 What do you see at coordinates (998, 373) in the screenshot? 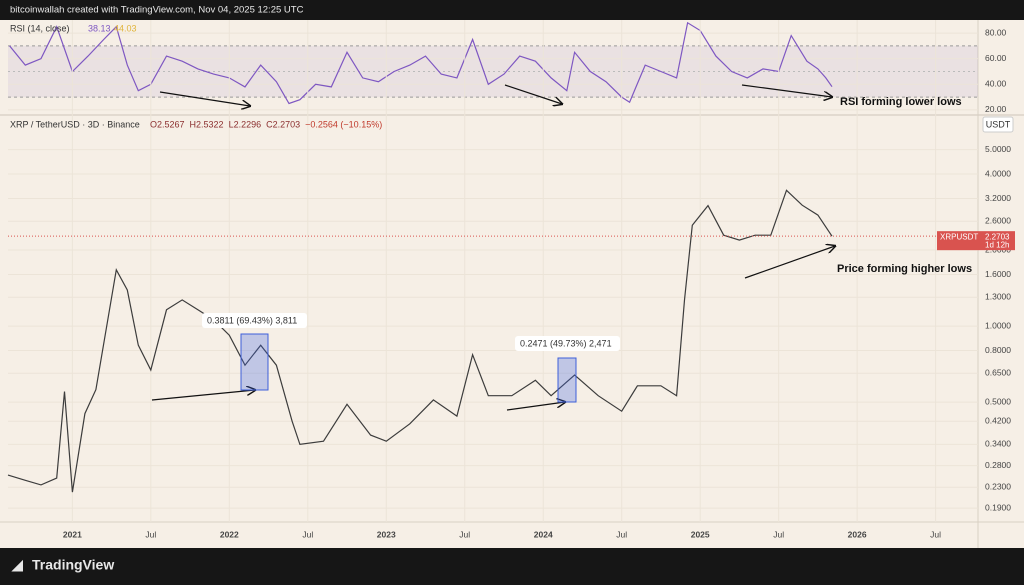
I see `y-tick-label: 0.6500` at bounding box center [998, 373].